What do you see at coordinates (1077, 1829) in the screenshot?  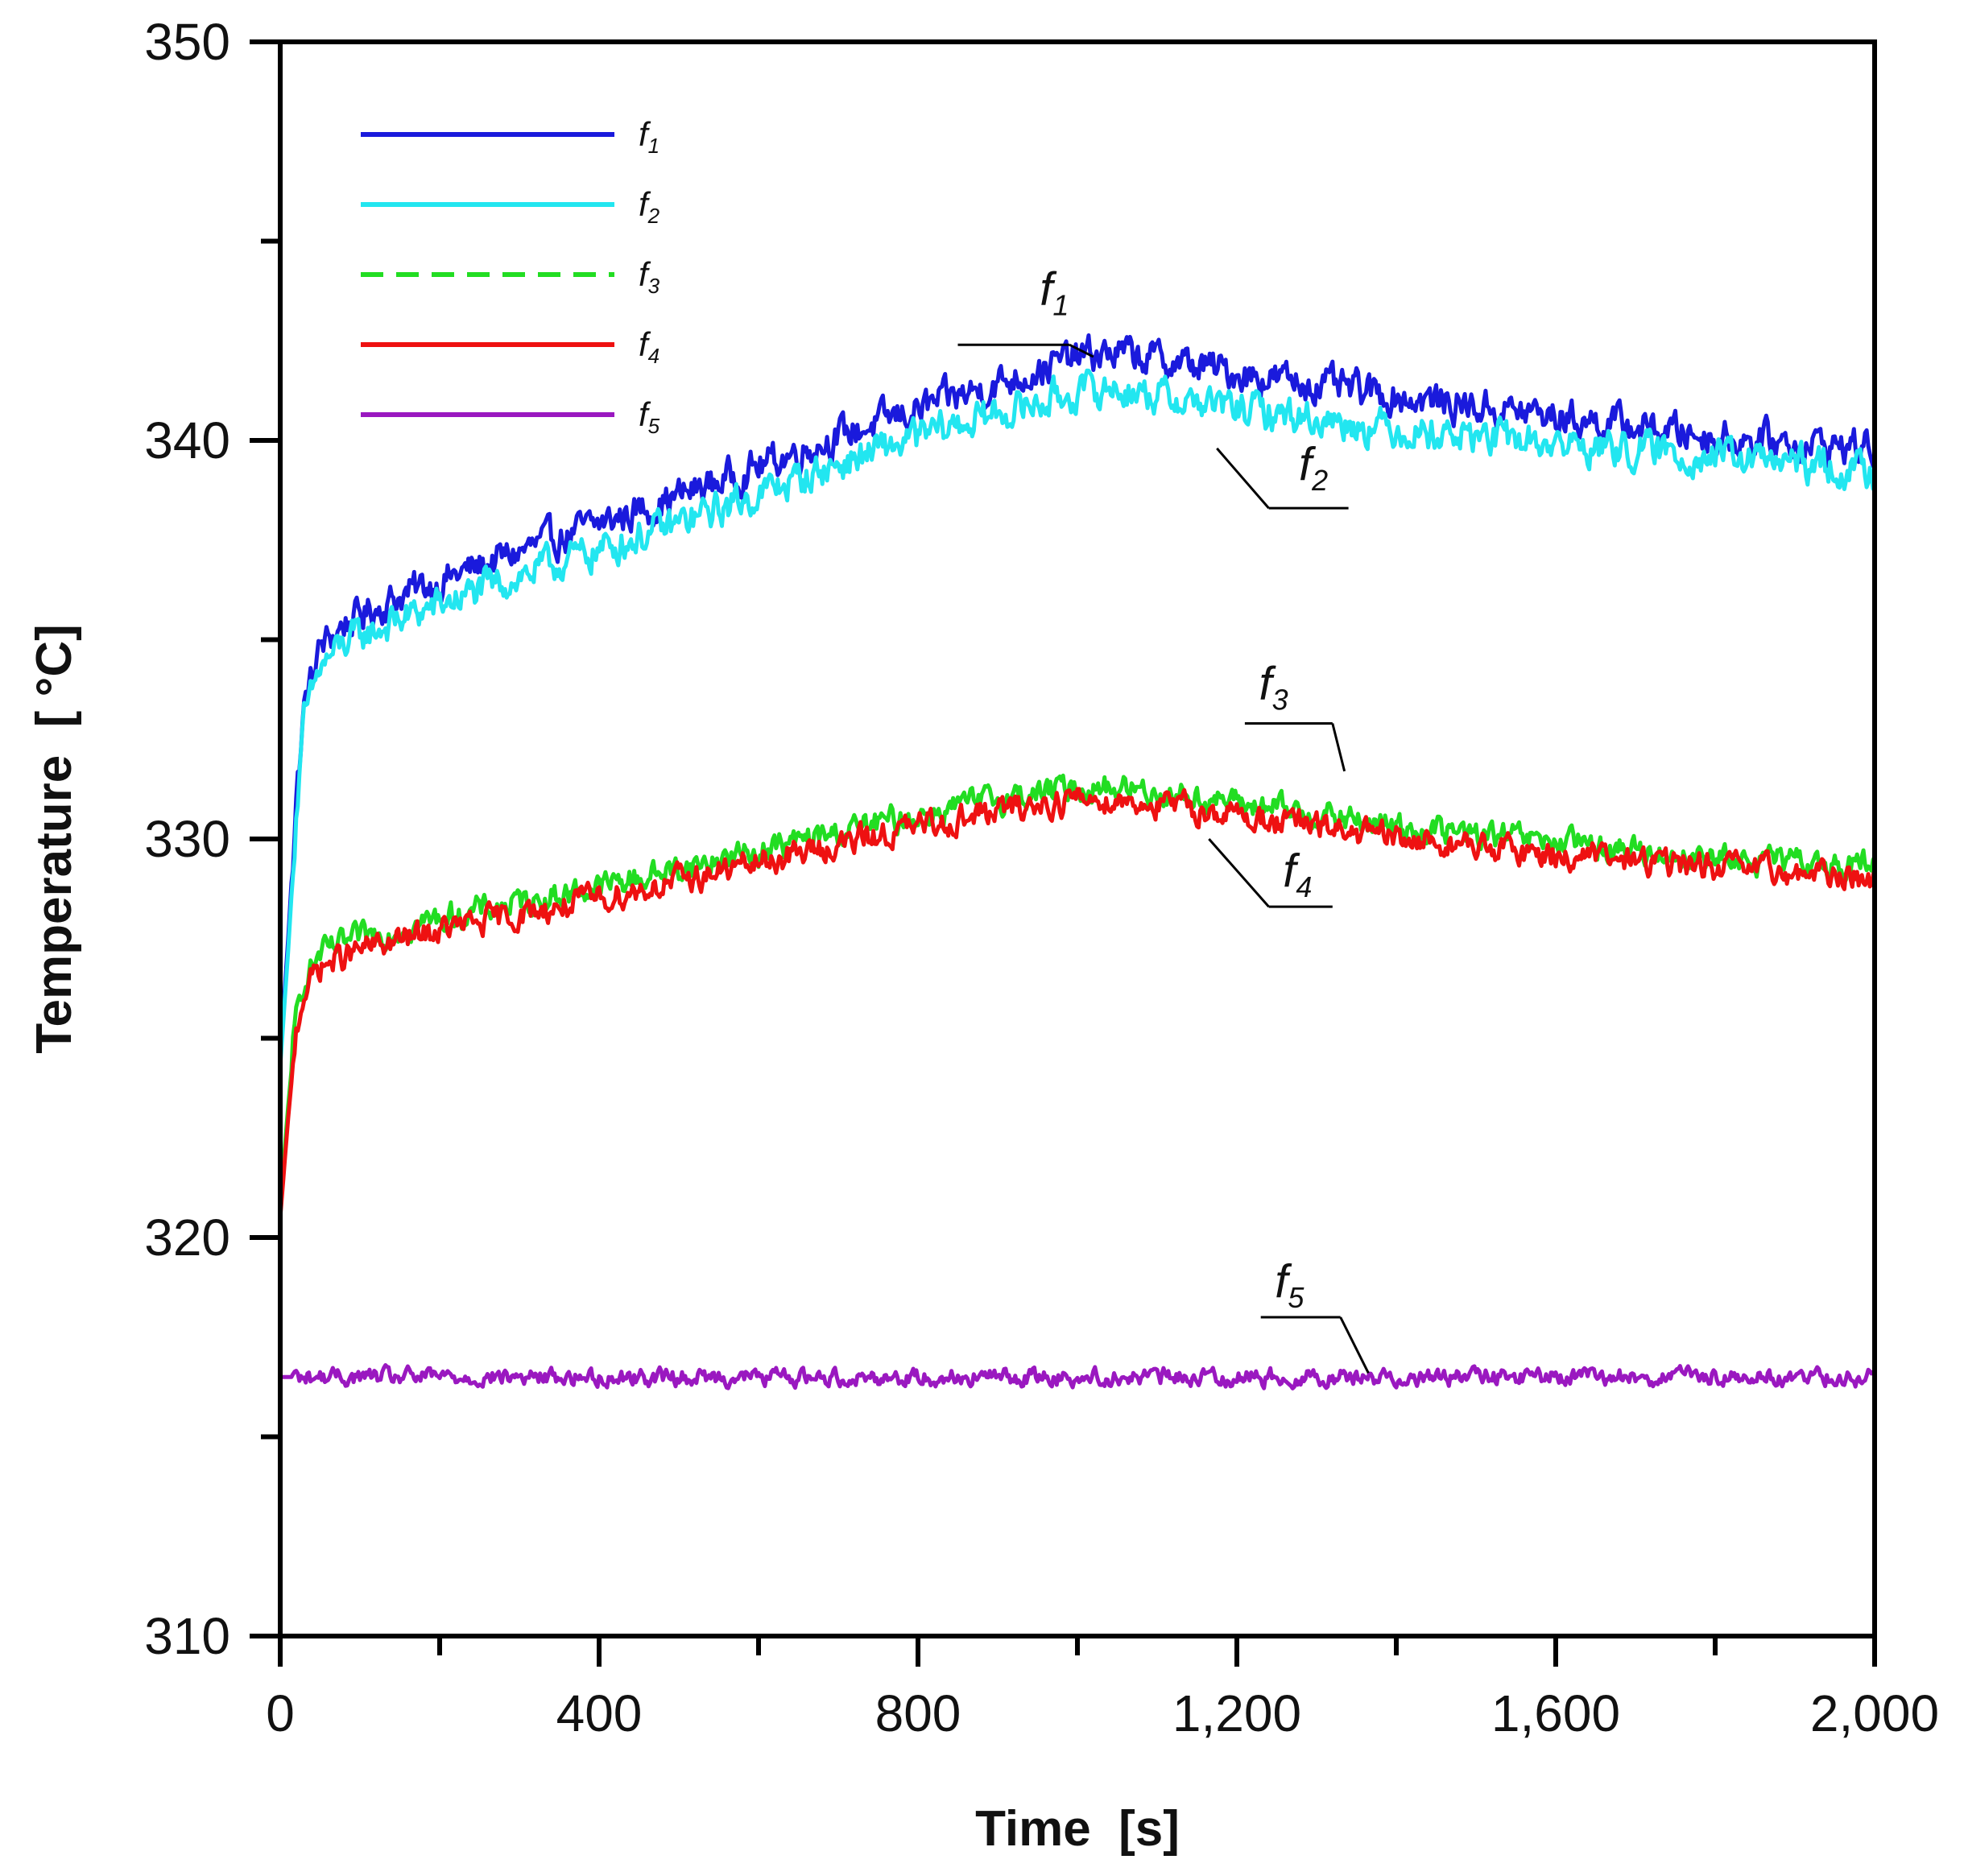 I see `x-axis-title: Time [s]` at bounding box center [1077, 1829].